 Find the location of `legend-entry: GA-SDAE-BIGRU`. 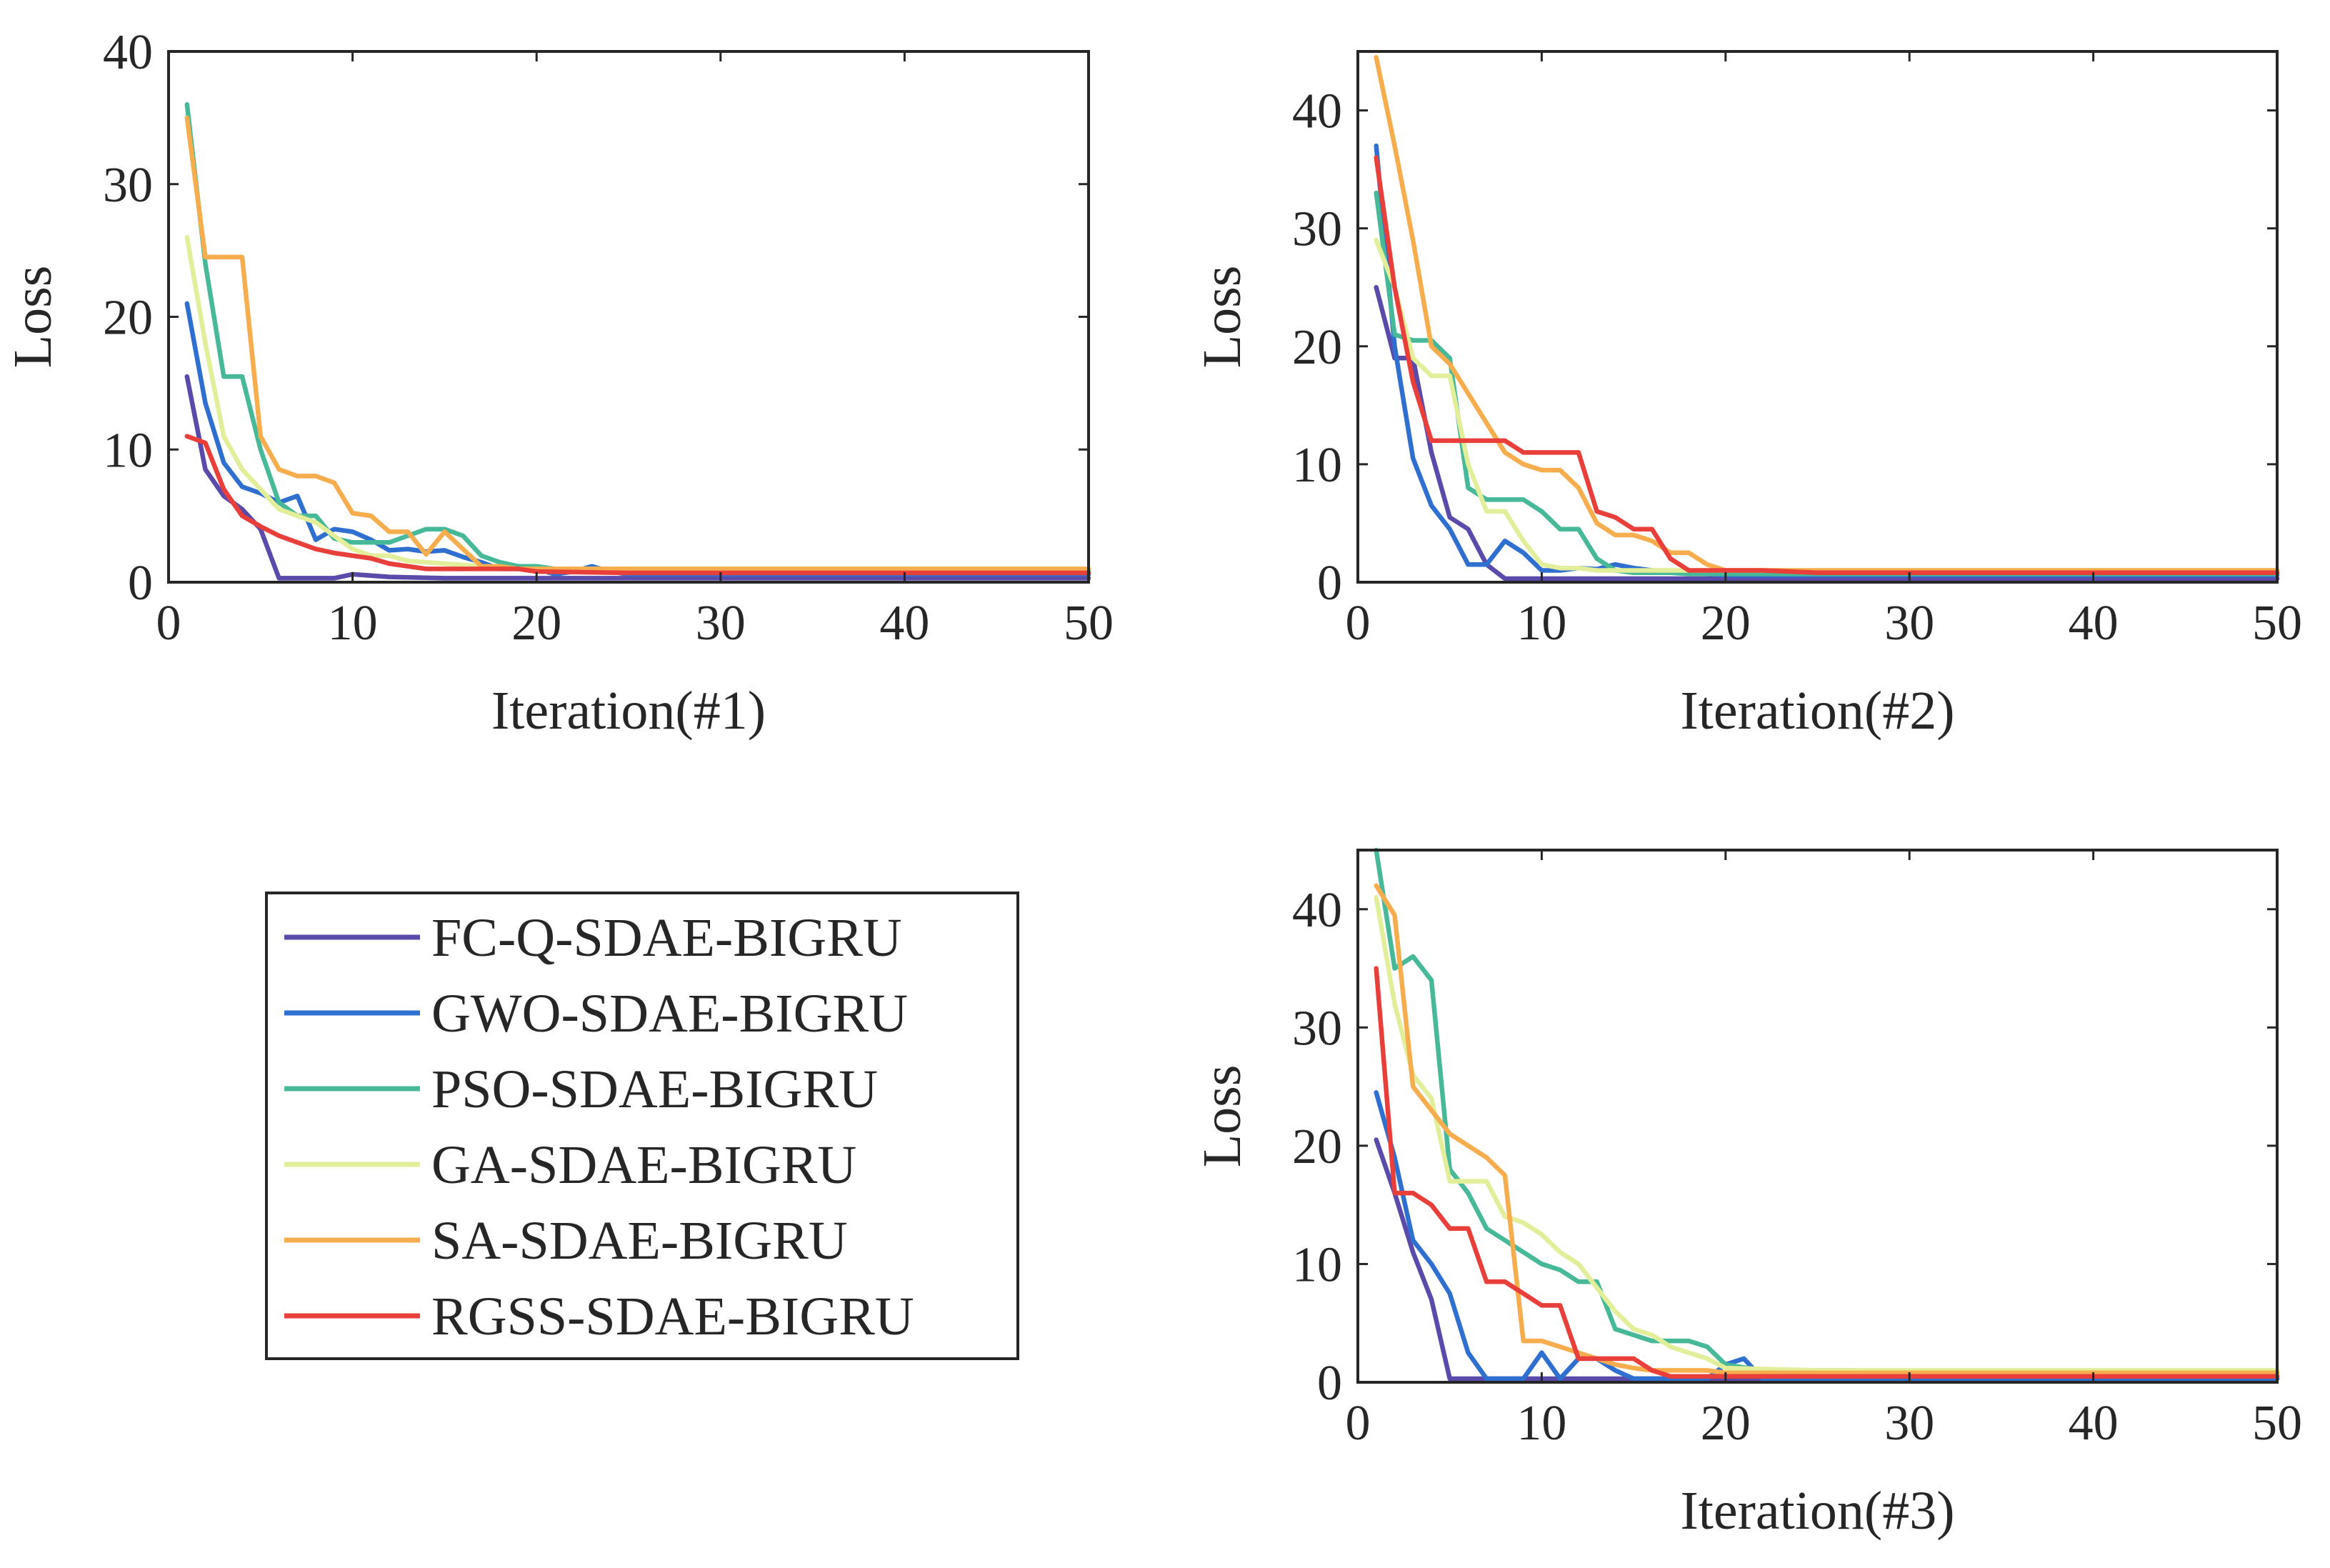

legend-entry: GA-SDAE-BIGRU is located at coordinates (570, 1165).